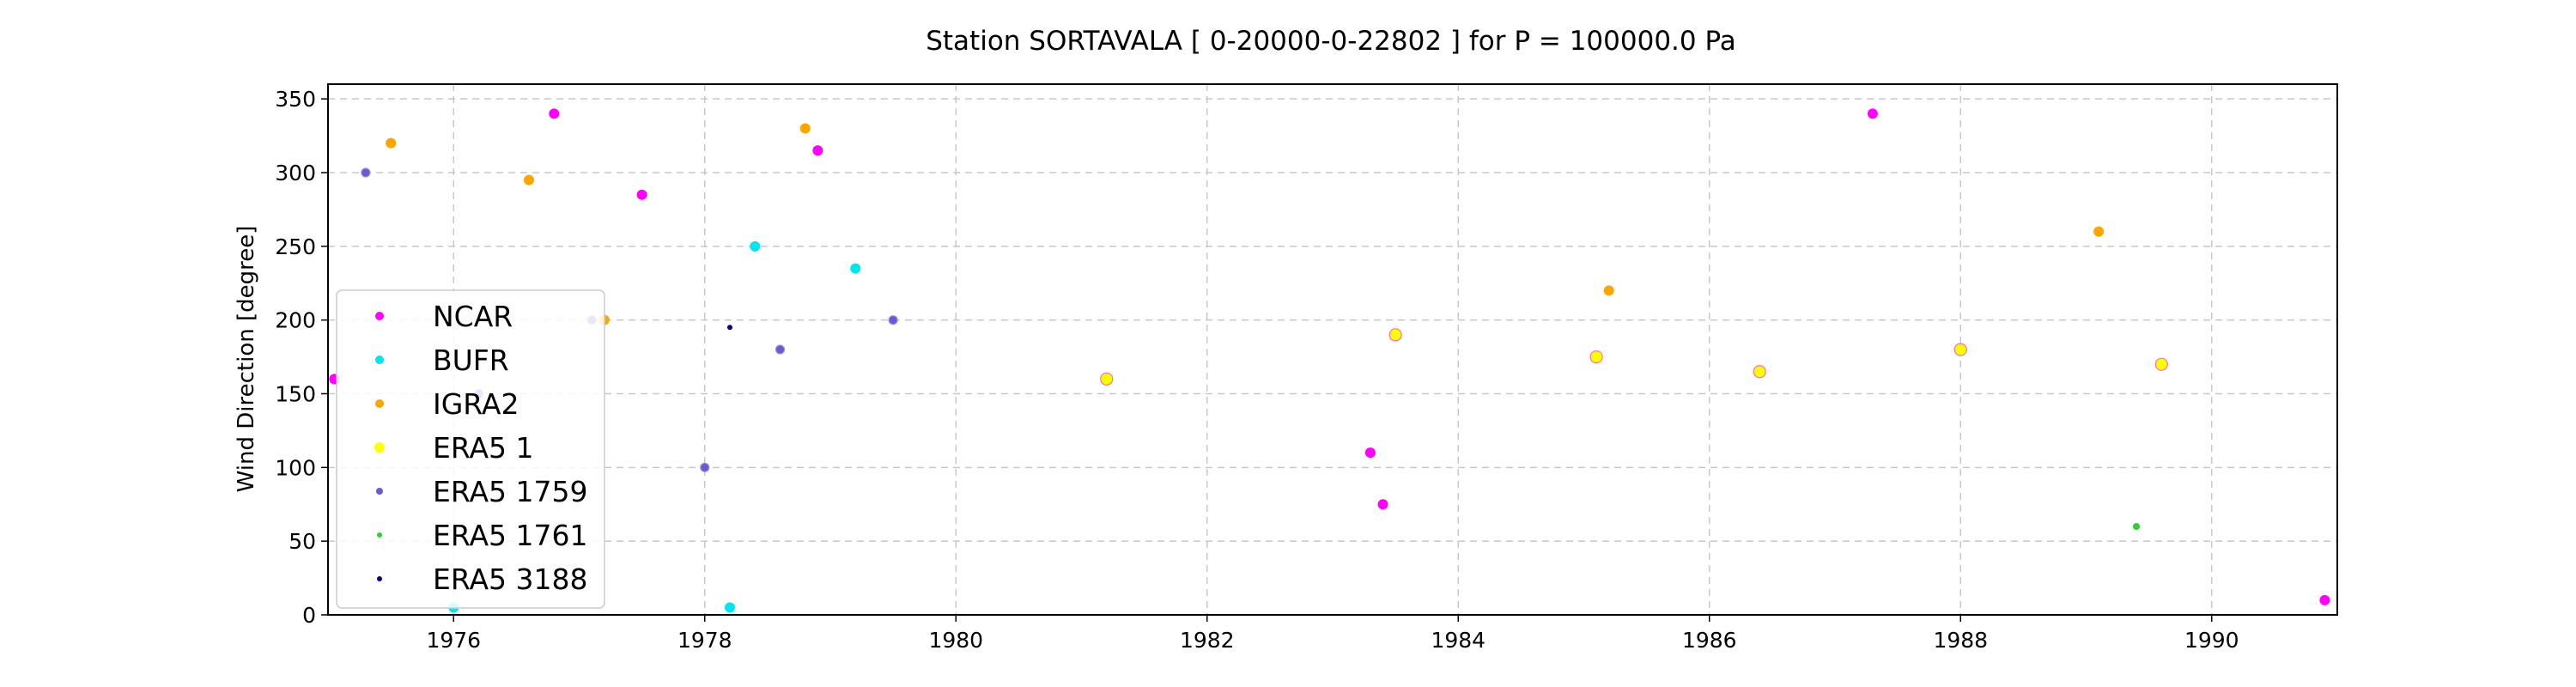 The height and width of the screenshot is (687, 2576). I want to click on y-tick-label: 0, so click(309, 615).